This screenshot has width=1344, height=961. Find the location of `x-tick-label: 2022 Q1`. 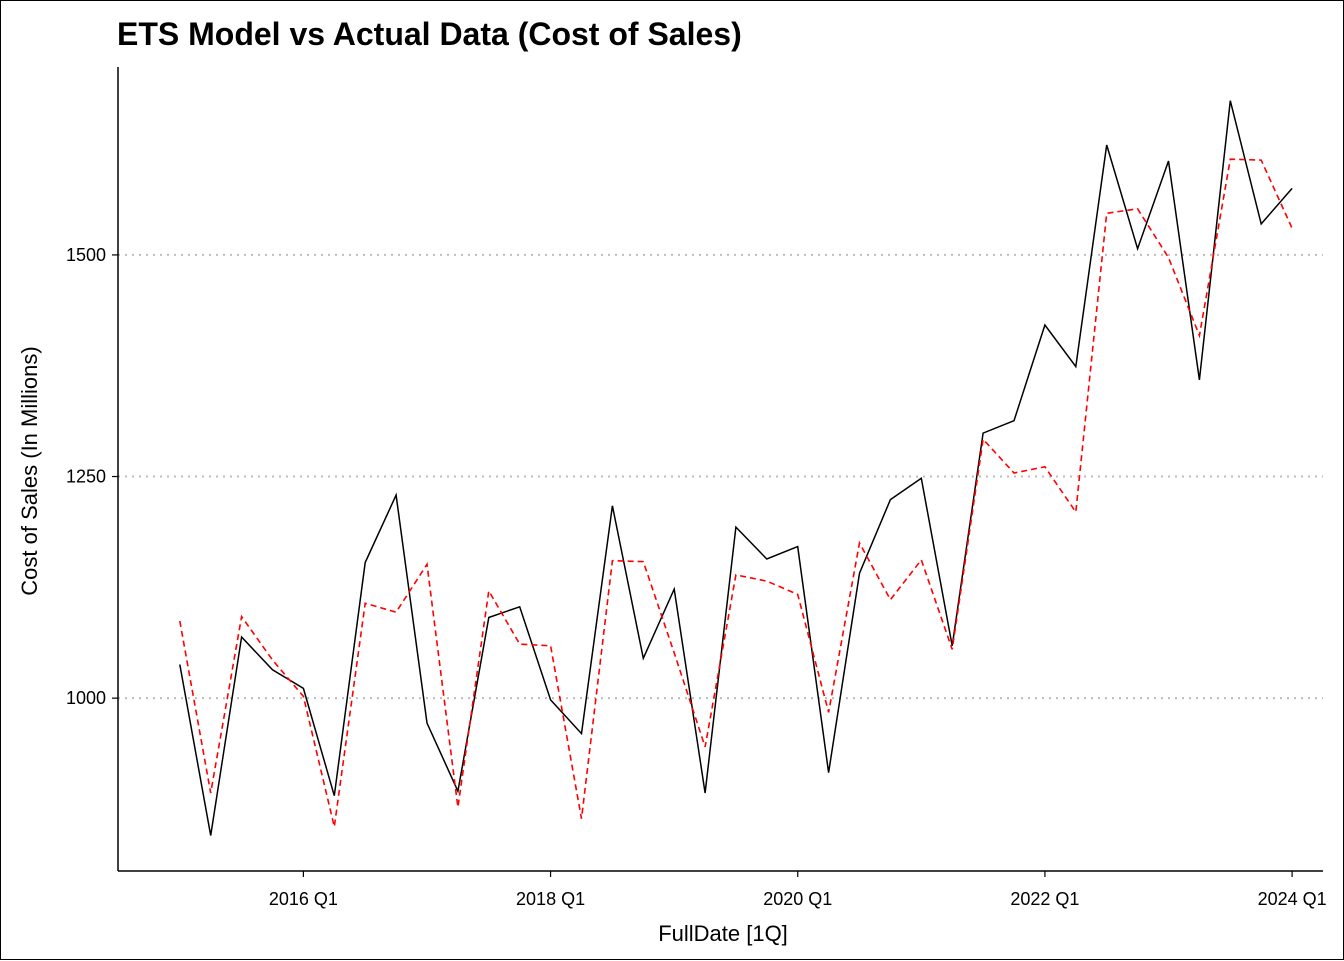

x-tick-label: 2022 Q1 is located at coordinates (1044, 899).